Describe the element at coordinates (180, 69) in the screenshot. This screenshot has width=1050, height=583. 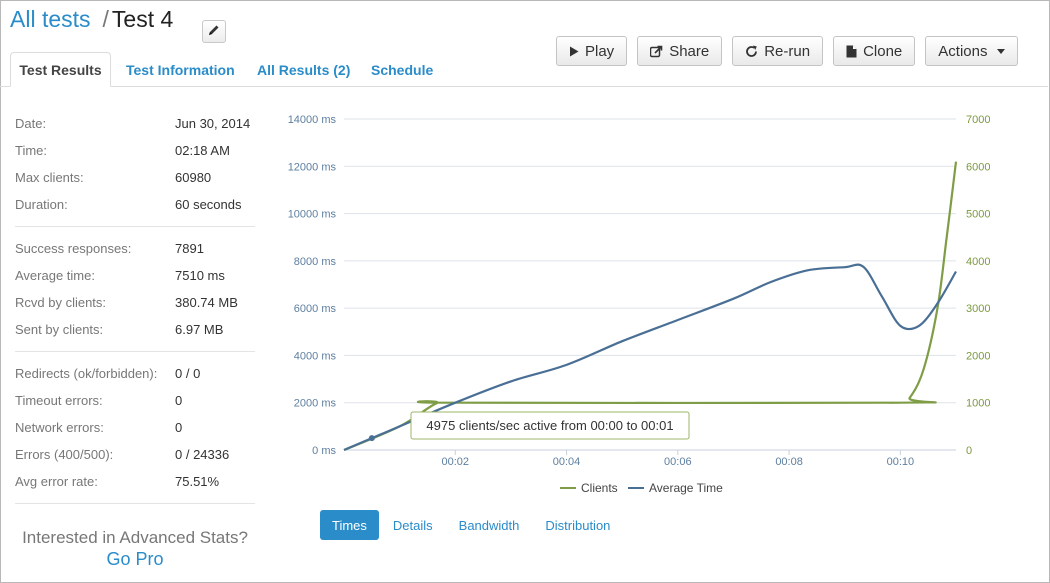
I see `tab-test-information: Test Information` at that location.